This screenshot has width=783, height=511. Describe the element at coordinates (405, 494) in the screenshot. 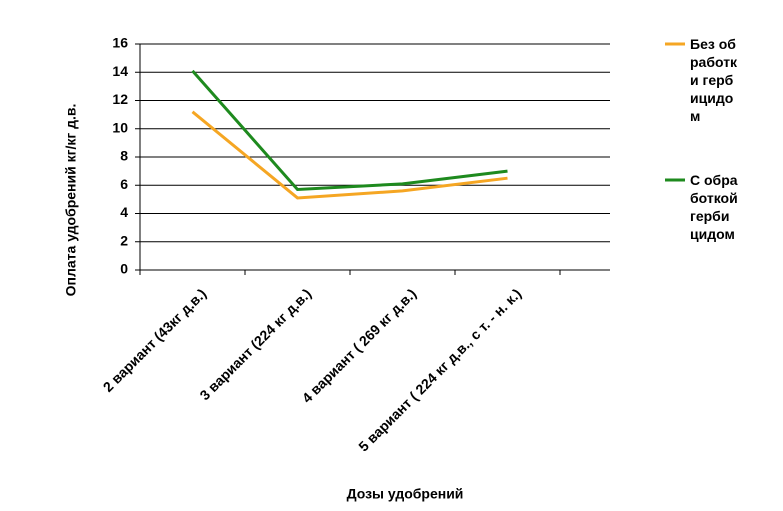

I see `x-axis-title: Дозы удобрений` at that location.